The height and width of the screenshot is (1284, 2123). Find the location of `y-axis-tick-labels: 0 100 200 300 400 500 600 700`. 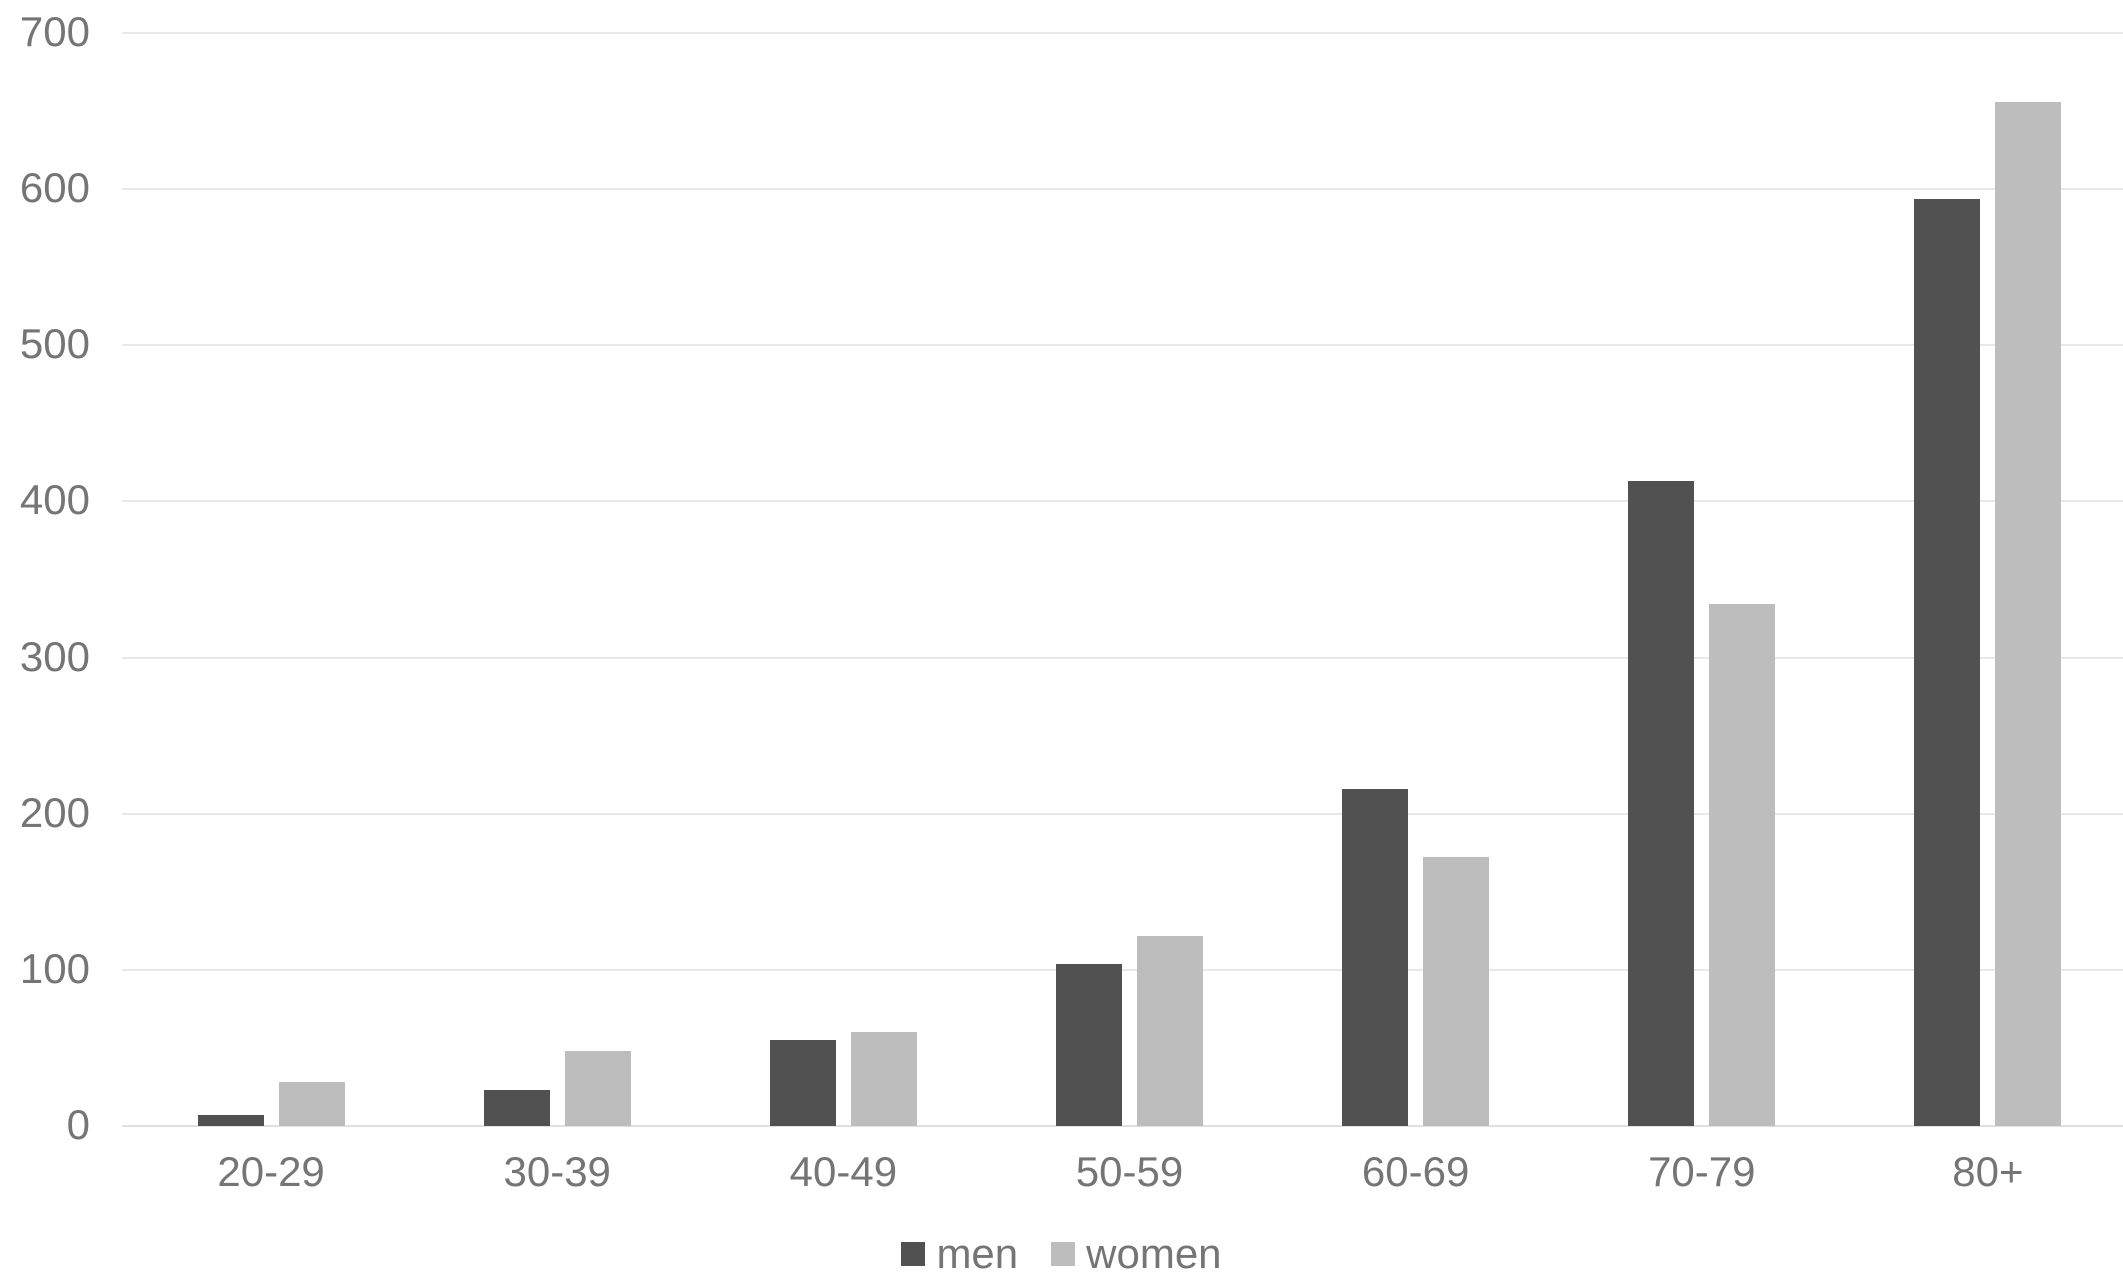

y-axis-tick-labels: 0 100 200 300 400 500 600 700 is located at coordinates (45, 578).